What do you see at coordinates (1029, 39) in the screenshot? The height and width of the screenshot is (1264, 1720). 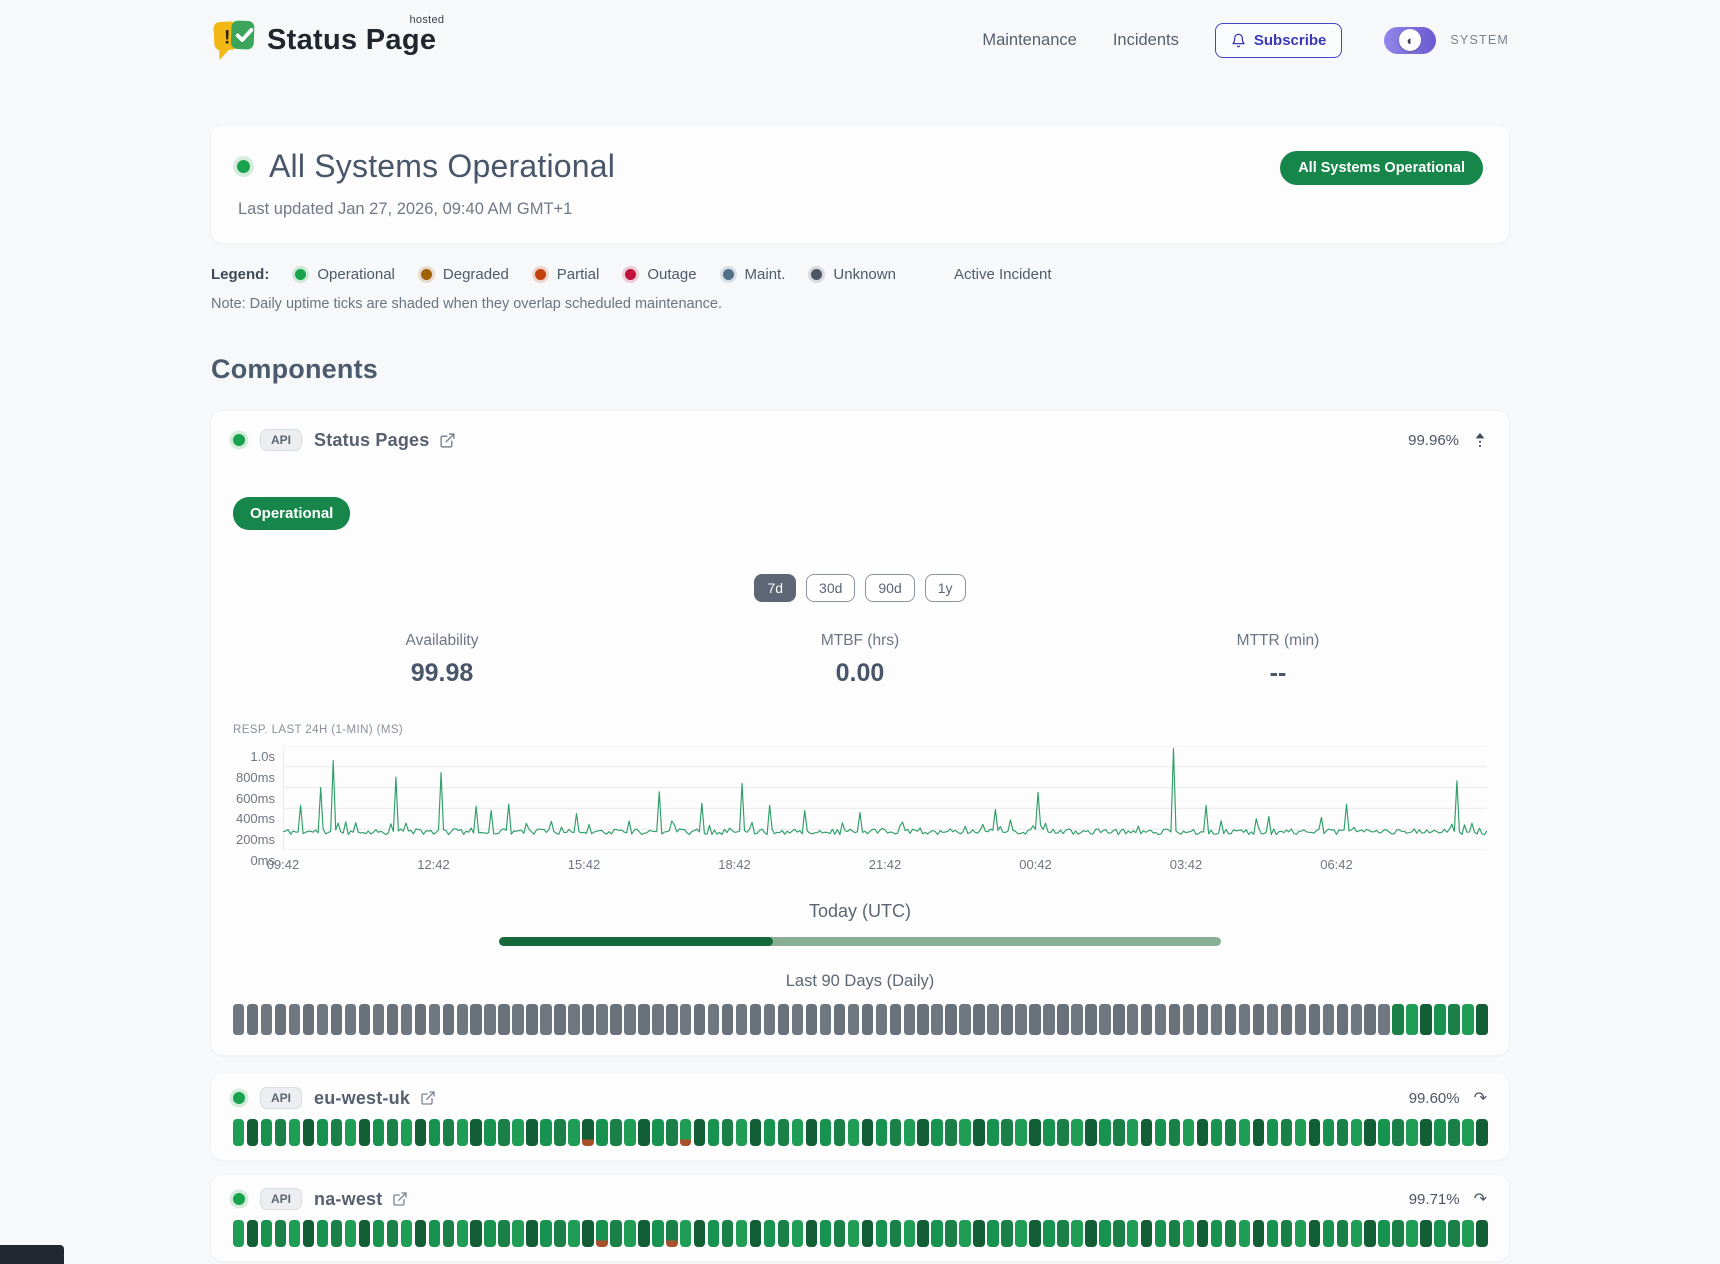 I see `nav-maintenance: Maintenance` at bounding box center [1029, 39].